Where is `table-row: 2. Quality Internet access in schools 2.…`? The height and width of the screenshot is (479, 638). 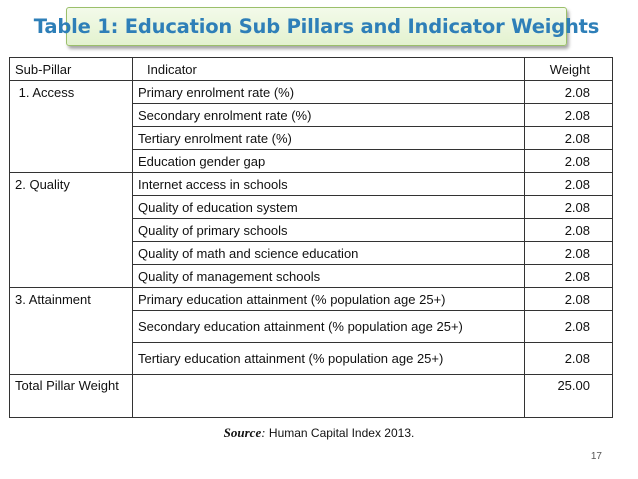
table-row: 2. Quality Internet access in schools 2.… is located at coordinates (311, 184).